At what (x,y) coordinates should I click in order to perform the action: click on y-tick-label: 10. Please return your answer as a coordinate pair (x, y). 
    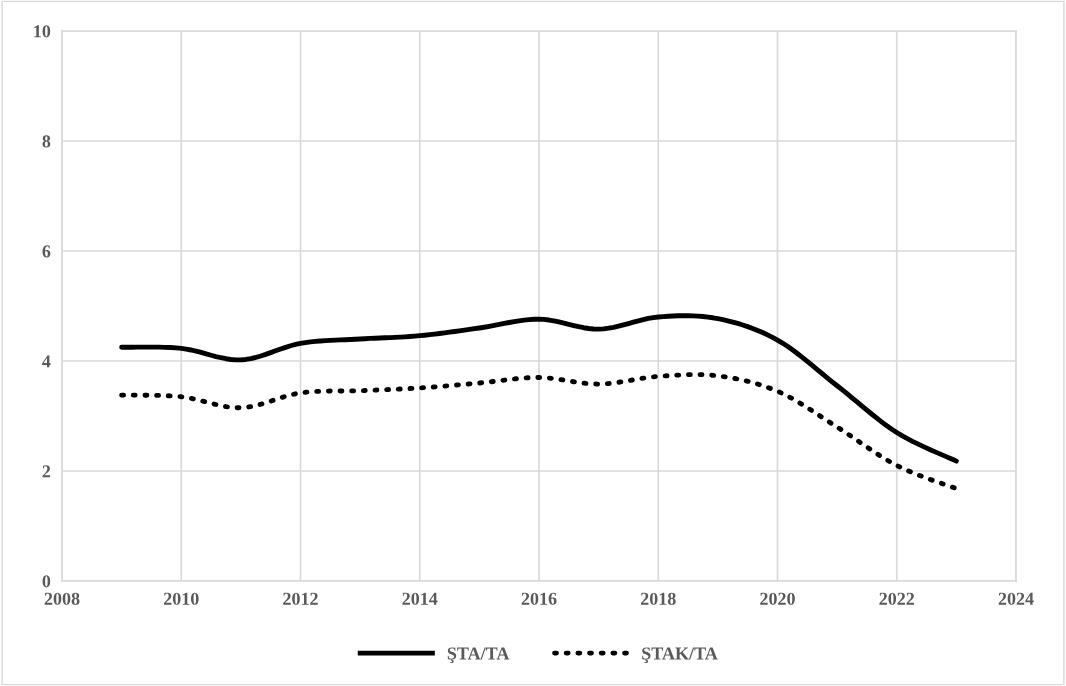
    Looking at the image, I should click on (42, 31).